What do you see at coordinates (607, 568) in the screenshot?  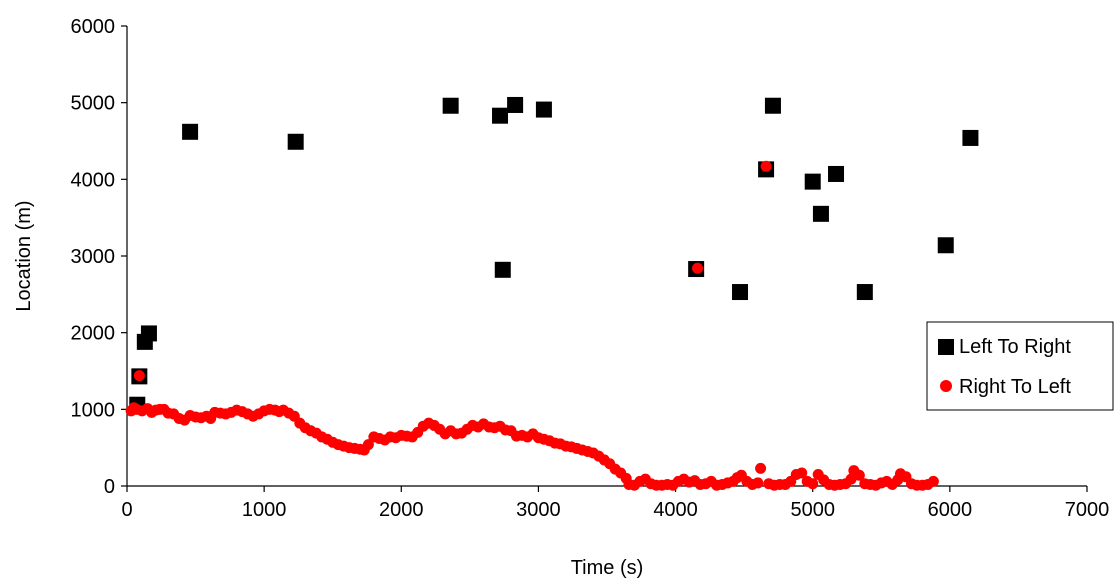 I see `x-axis-title: Time (s)` at bounding box center [607, 568].